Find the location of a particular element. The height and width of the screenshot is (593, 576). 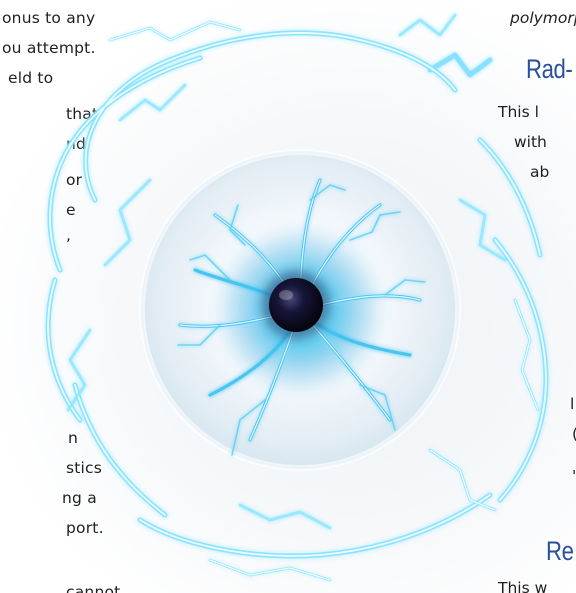

right-line-1: This l is located at coordinates (518, 112).